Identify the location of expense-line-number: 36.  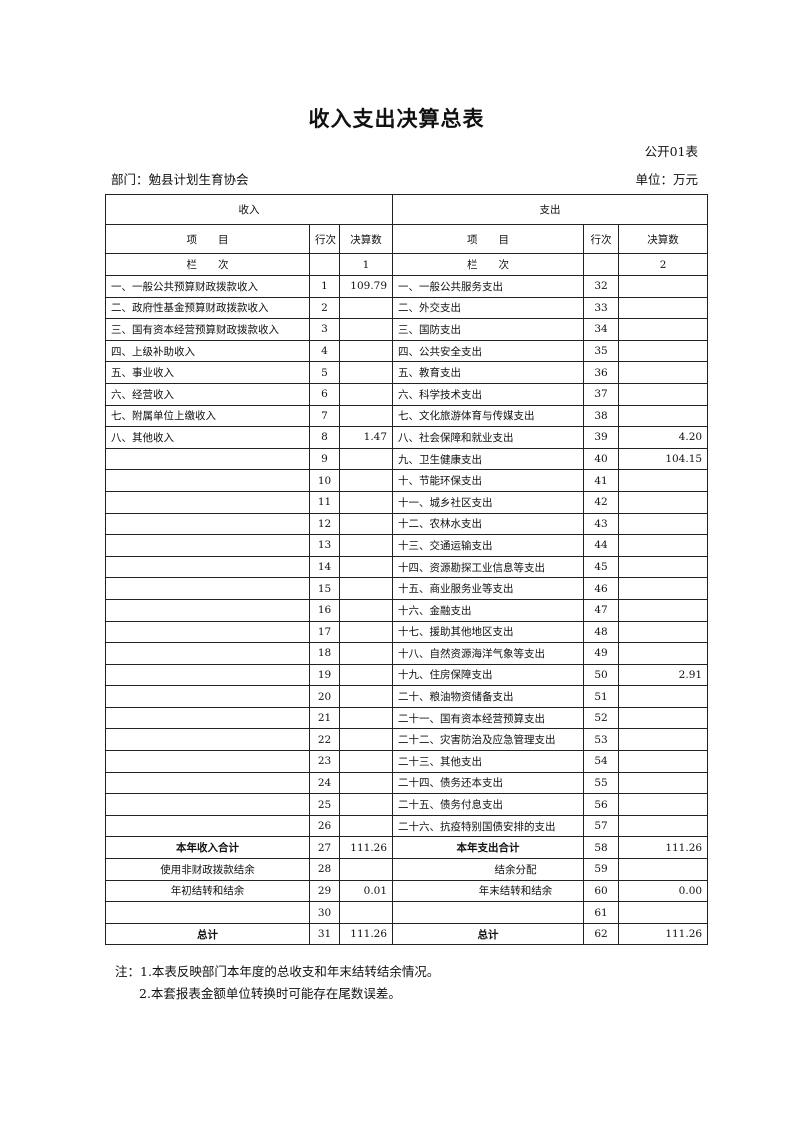
(601, 372).